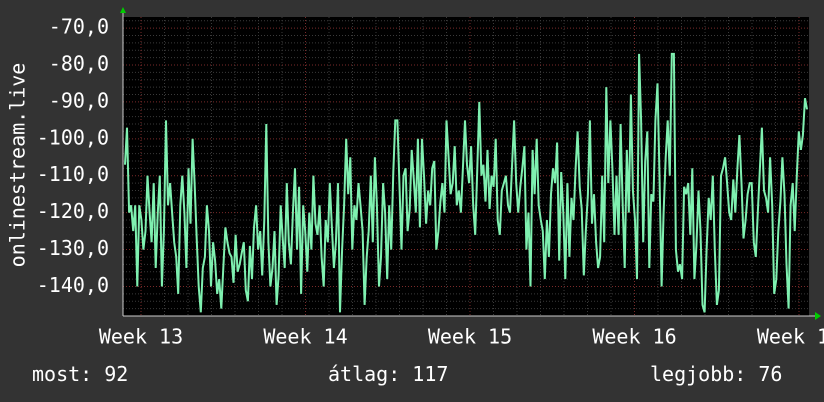 This screenshot has height=402, width=824. Describe the element at coordinates (73, 137) in the screenshot. I see `y-tick-label: -100,0` at that location.